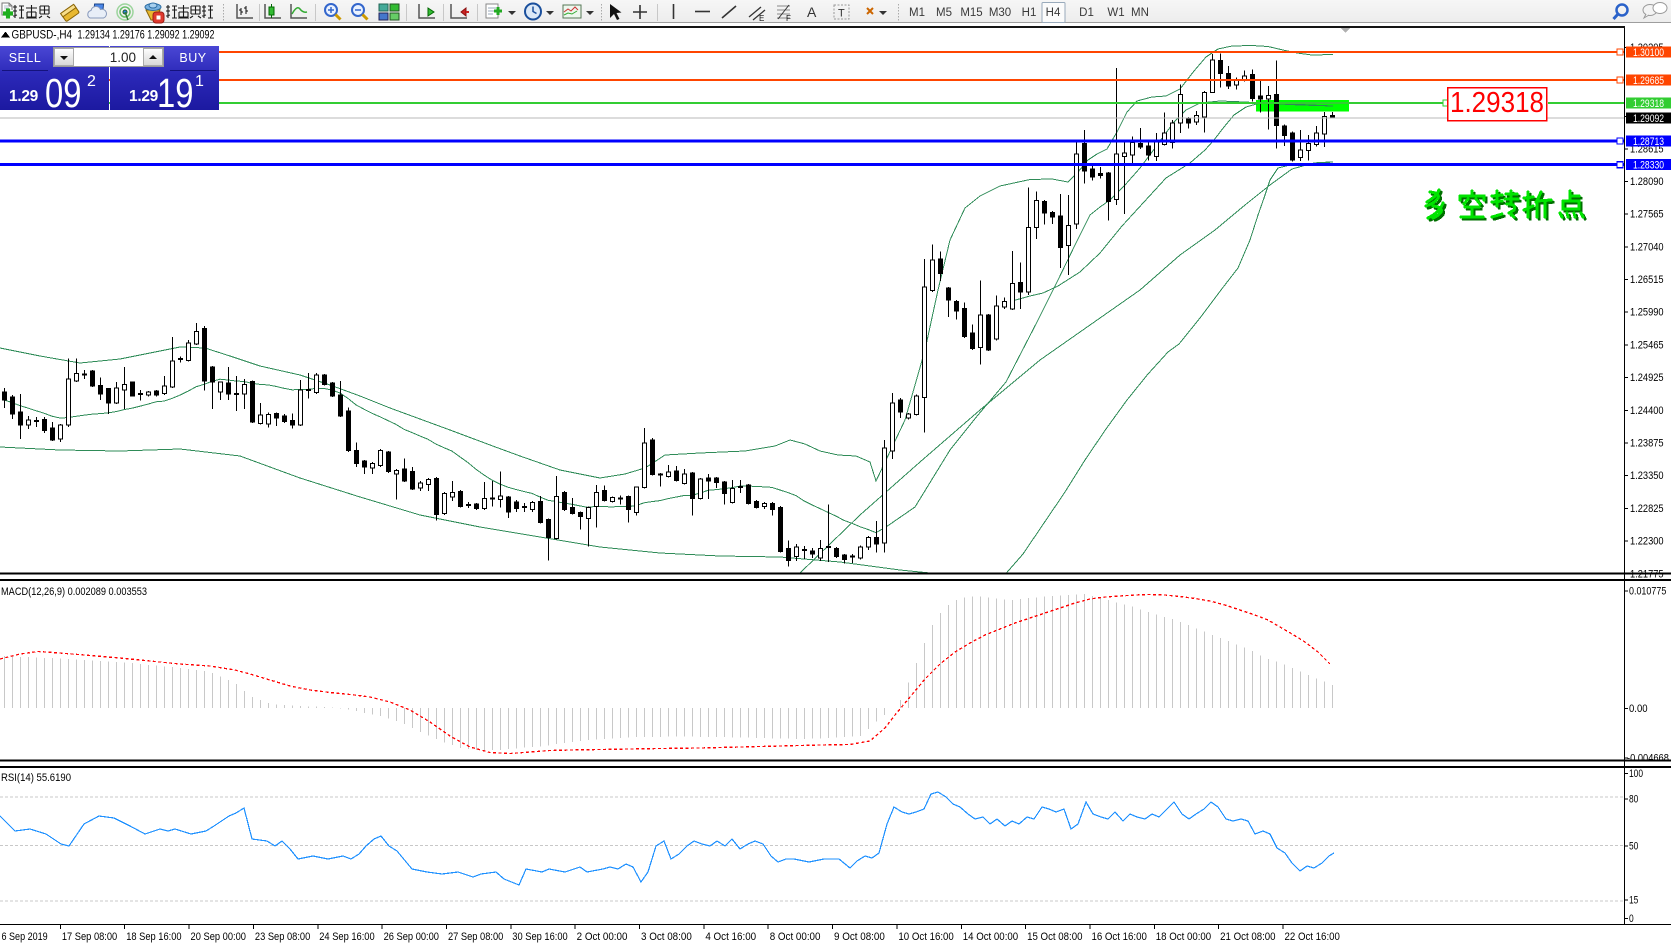 The width and height of the screenshot is (1671, 947). What do you see at coordinates (1633, 800) in the screenshot?
I see `svg-text: 80` at bounding box center [1633, 800].